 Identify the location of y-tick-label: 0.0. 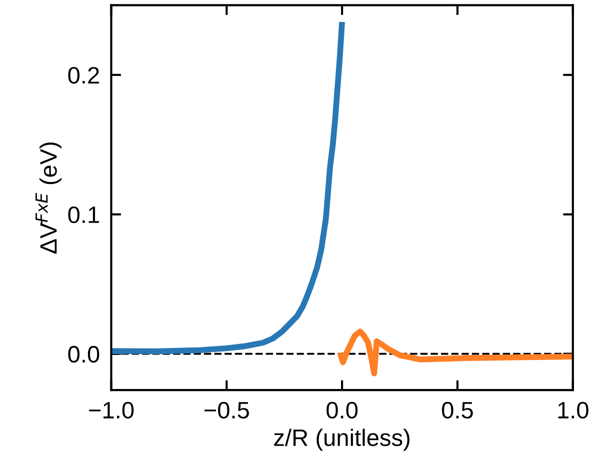
(84, 354).